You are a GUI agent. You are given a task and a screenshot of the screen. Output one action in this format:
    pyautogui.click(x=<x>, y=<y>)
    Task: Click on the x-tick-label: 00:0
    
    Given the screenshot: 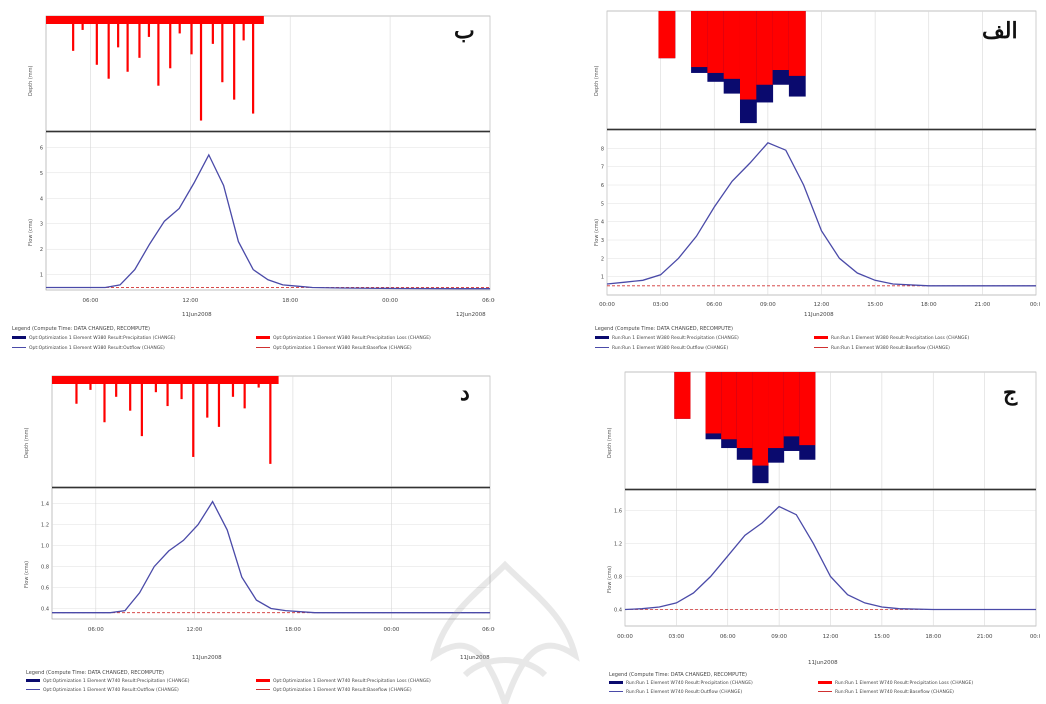 What is the action you would take?
    pyautogui.click(x=1035, y=305)
    